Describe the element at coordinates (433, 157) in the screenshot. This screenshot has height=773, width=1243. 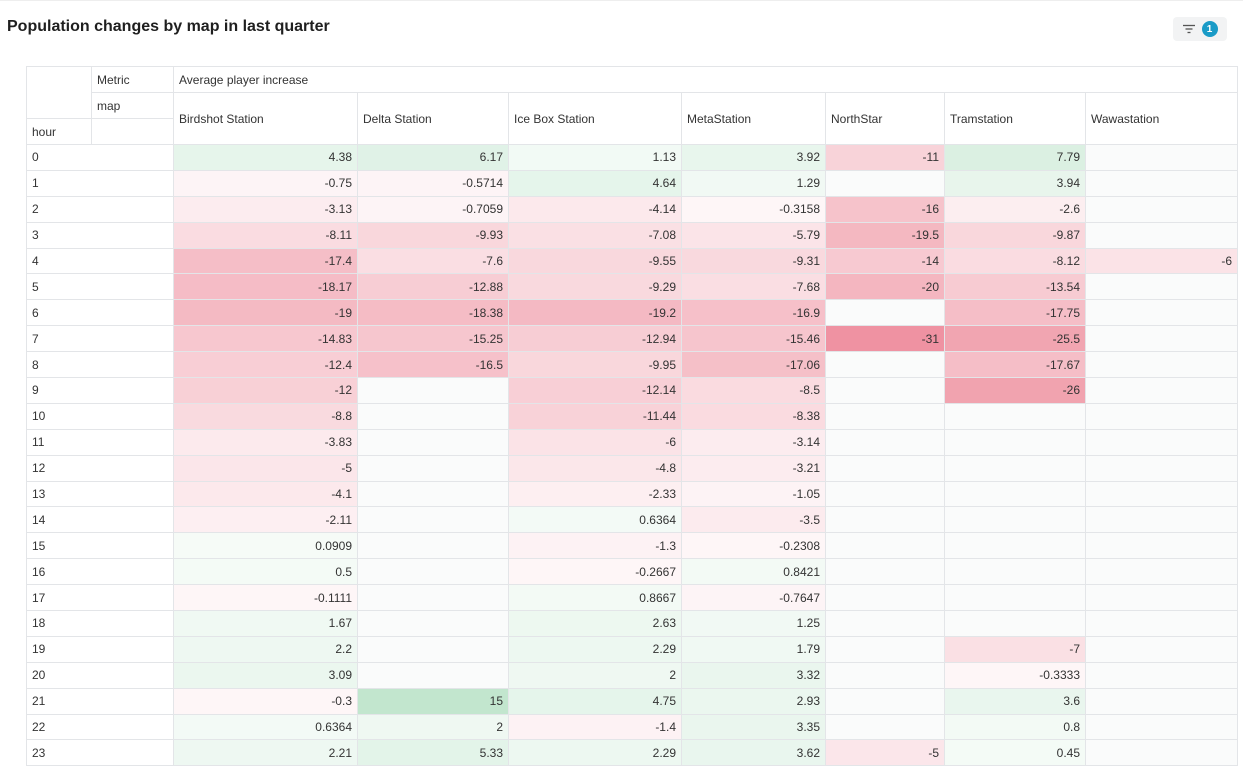
I see `value-cell: 6.17` at that location.